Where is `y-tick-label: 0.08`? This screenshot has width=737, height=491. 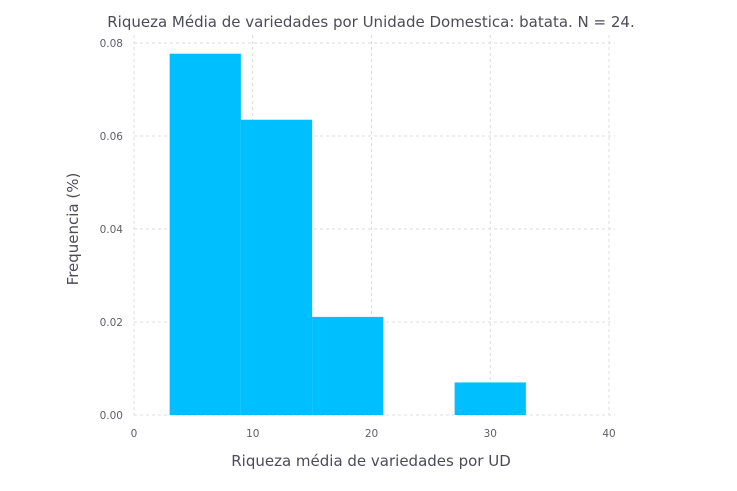 y-tick-label: 0.08 is located at coordinates (111, 44).